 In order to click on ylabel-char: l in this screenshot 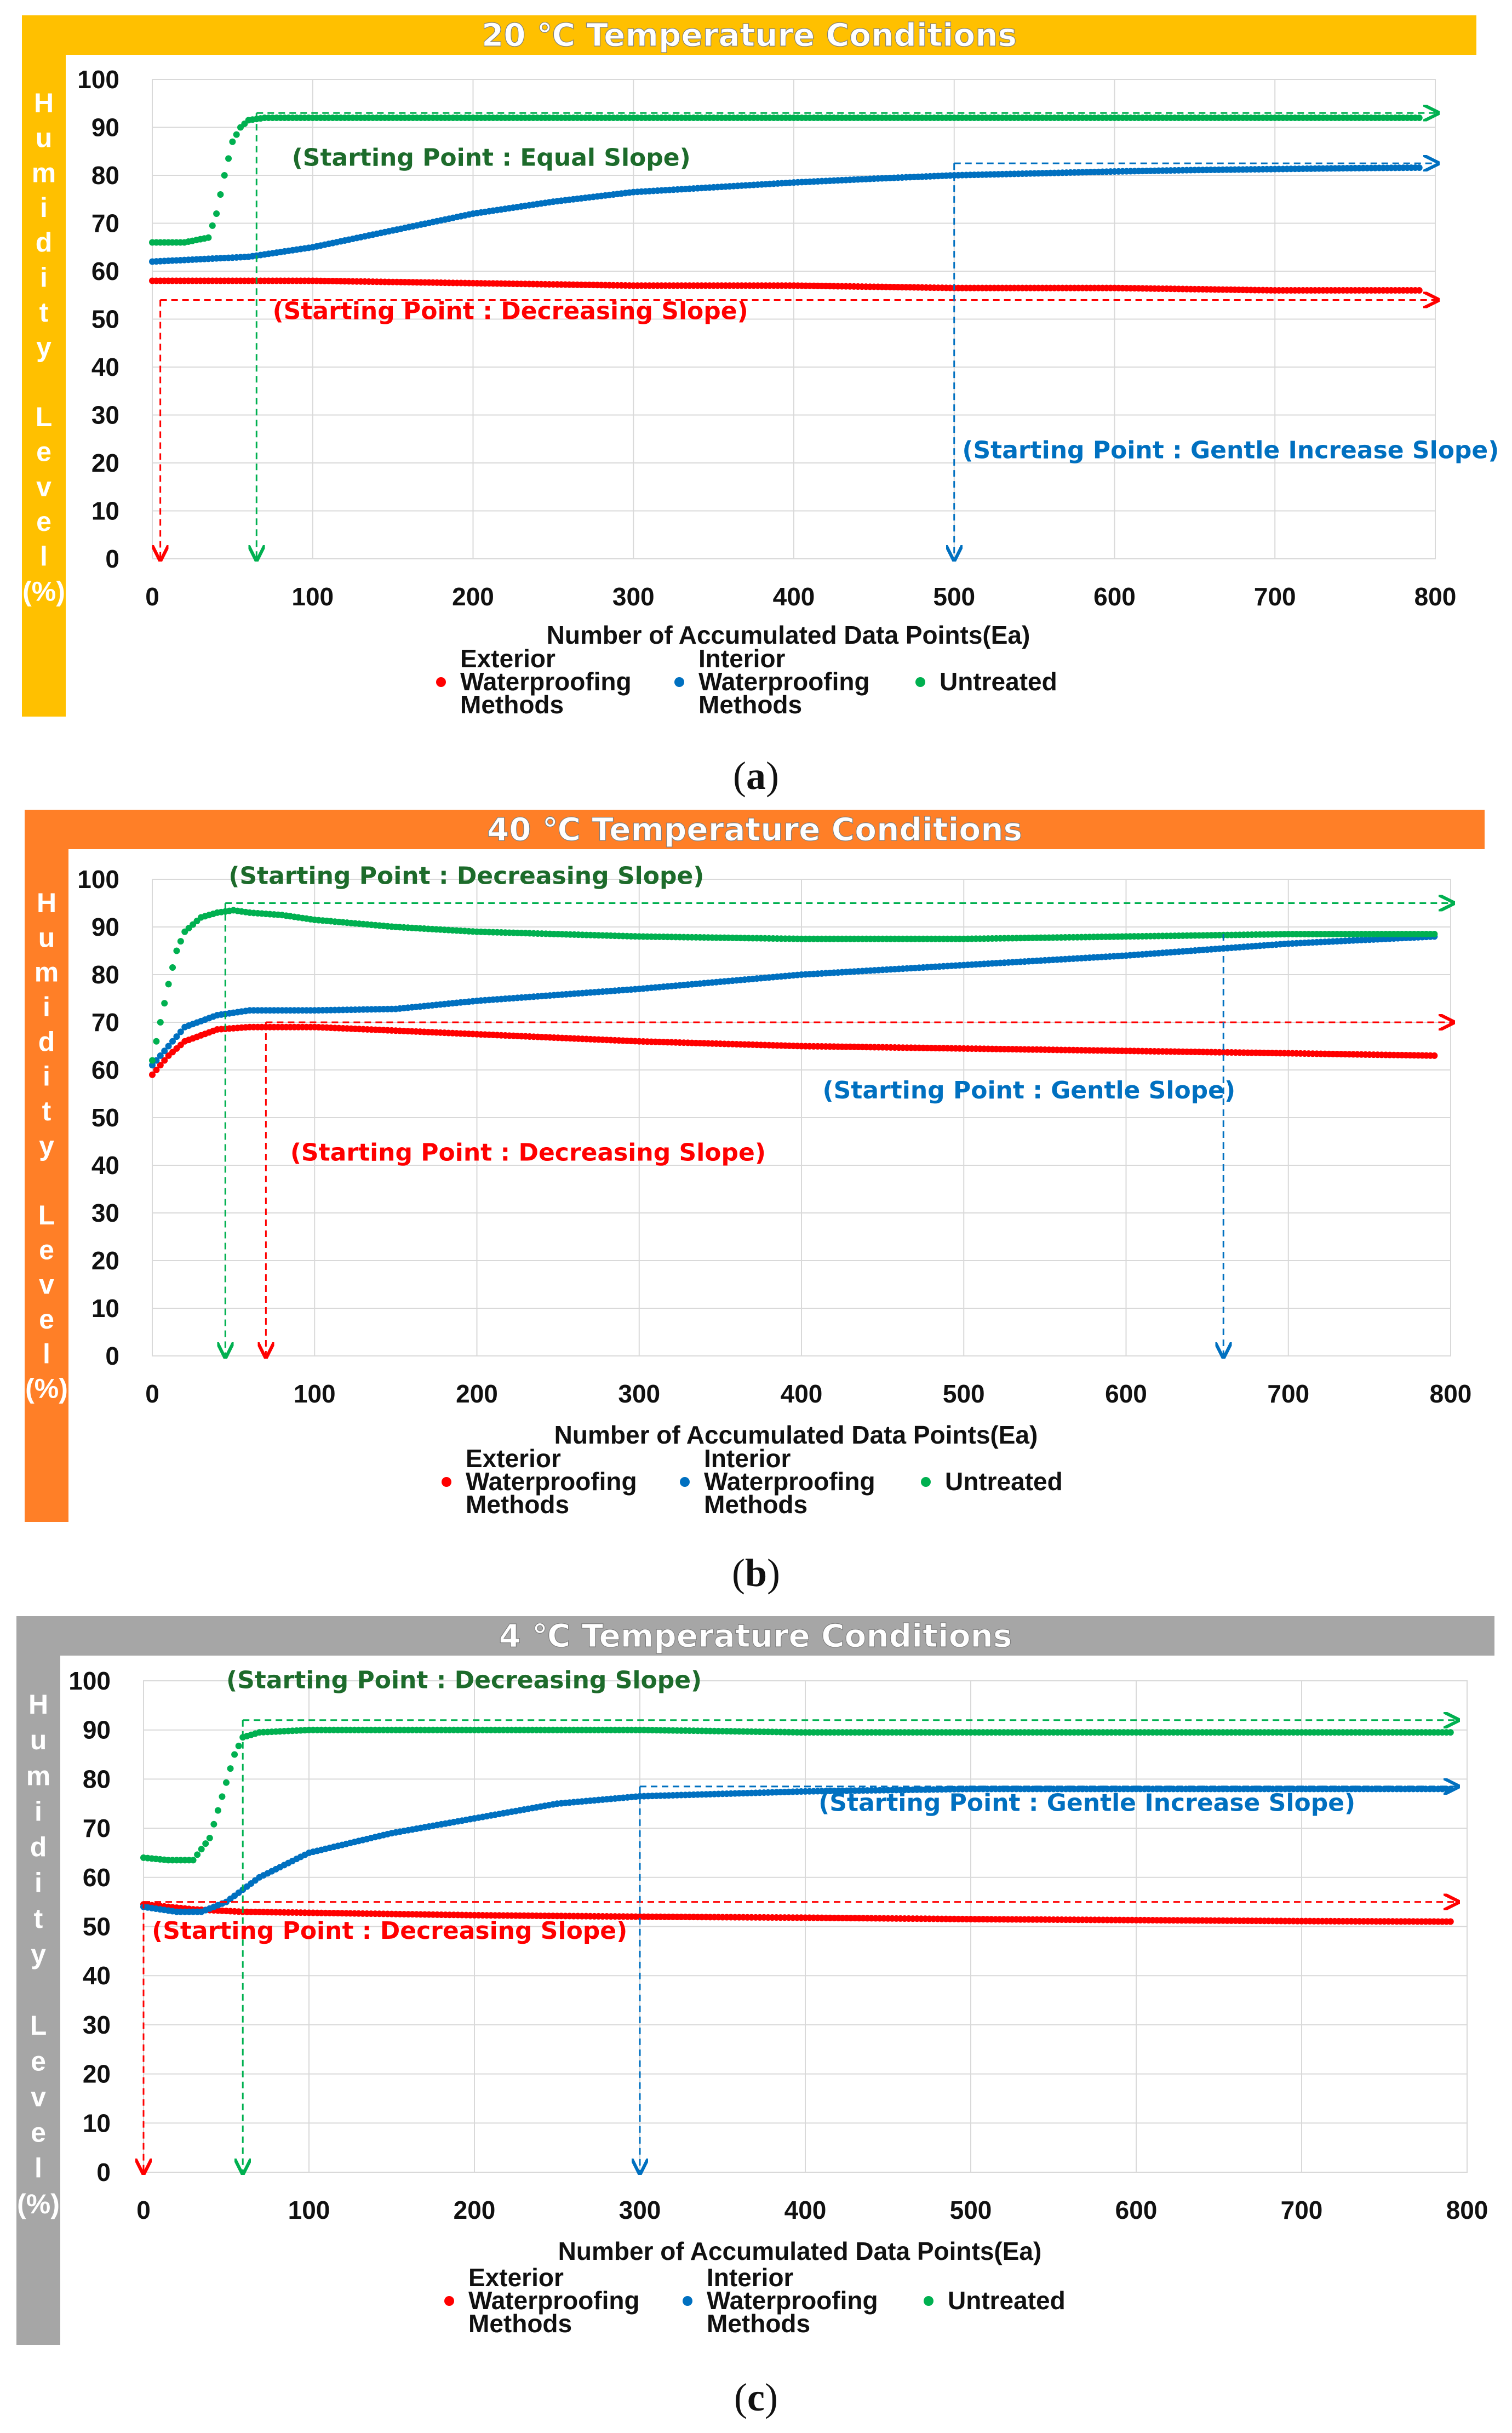, I will do `click(44, 556)`.